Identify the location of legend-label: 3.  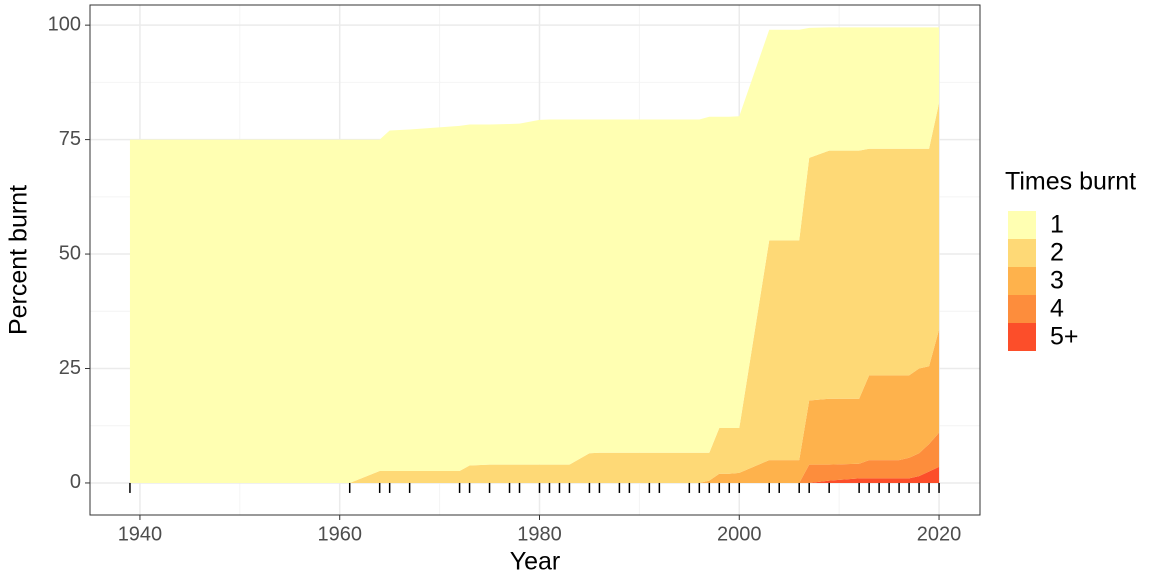
(1057, 281).